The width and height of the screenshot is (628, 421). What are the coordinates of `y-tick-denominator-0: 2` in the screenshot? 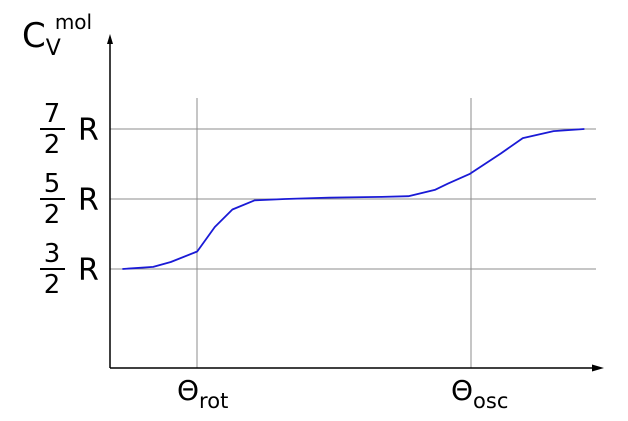 It's located at (52, 285).